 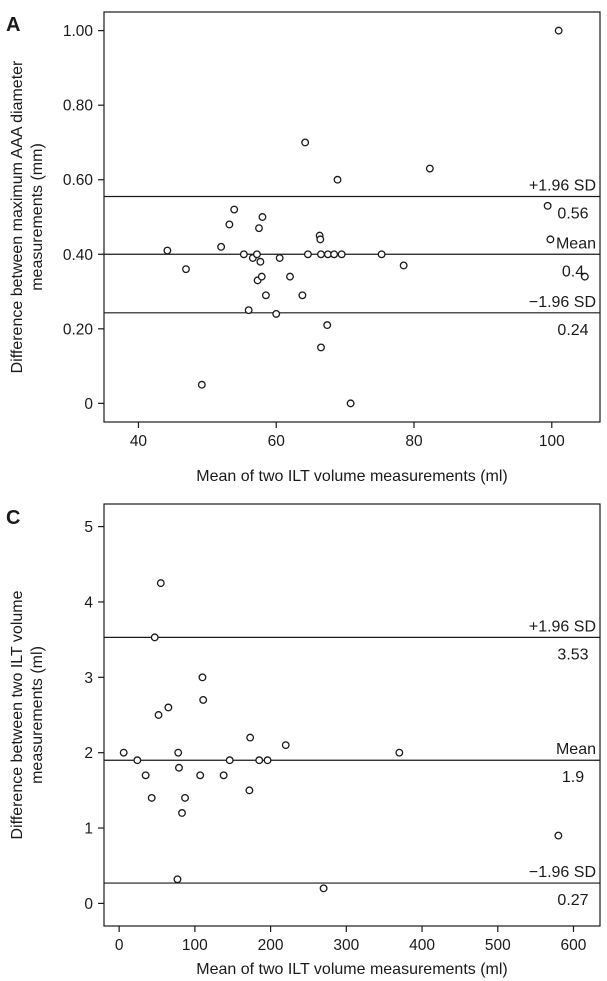 What do you see at coordinates (552, 441) in the screenshot?
I see `panel-a-x-tick-label: 100` at bounding box center [552, 441].